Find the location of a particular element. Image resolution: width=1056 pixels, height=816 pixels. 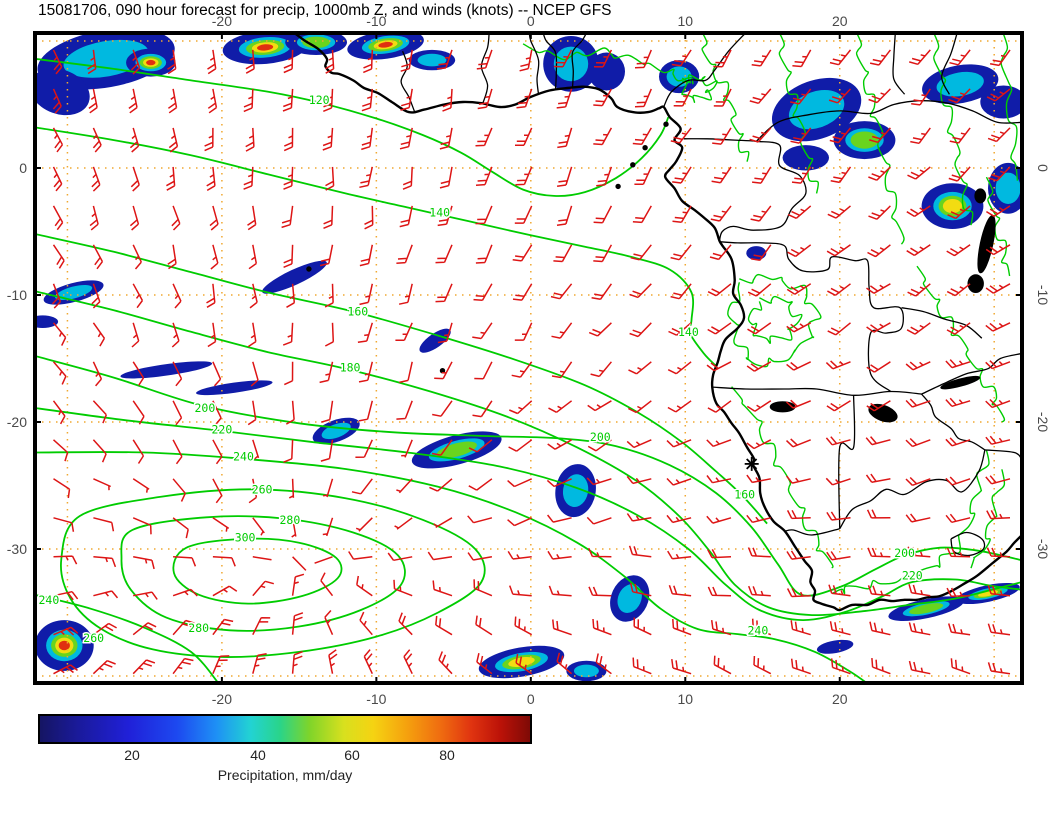

contour-value-label: 140 is located at coordinates (439, 213).